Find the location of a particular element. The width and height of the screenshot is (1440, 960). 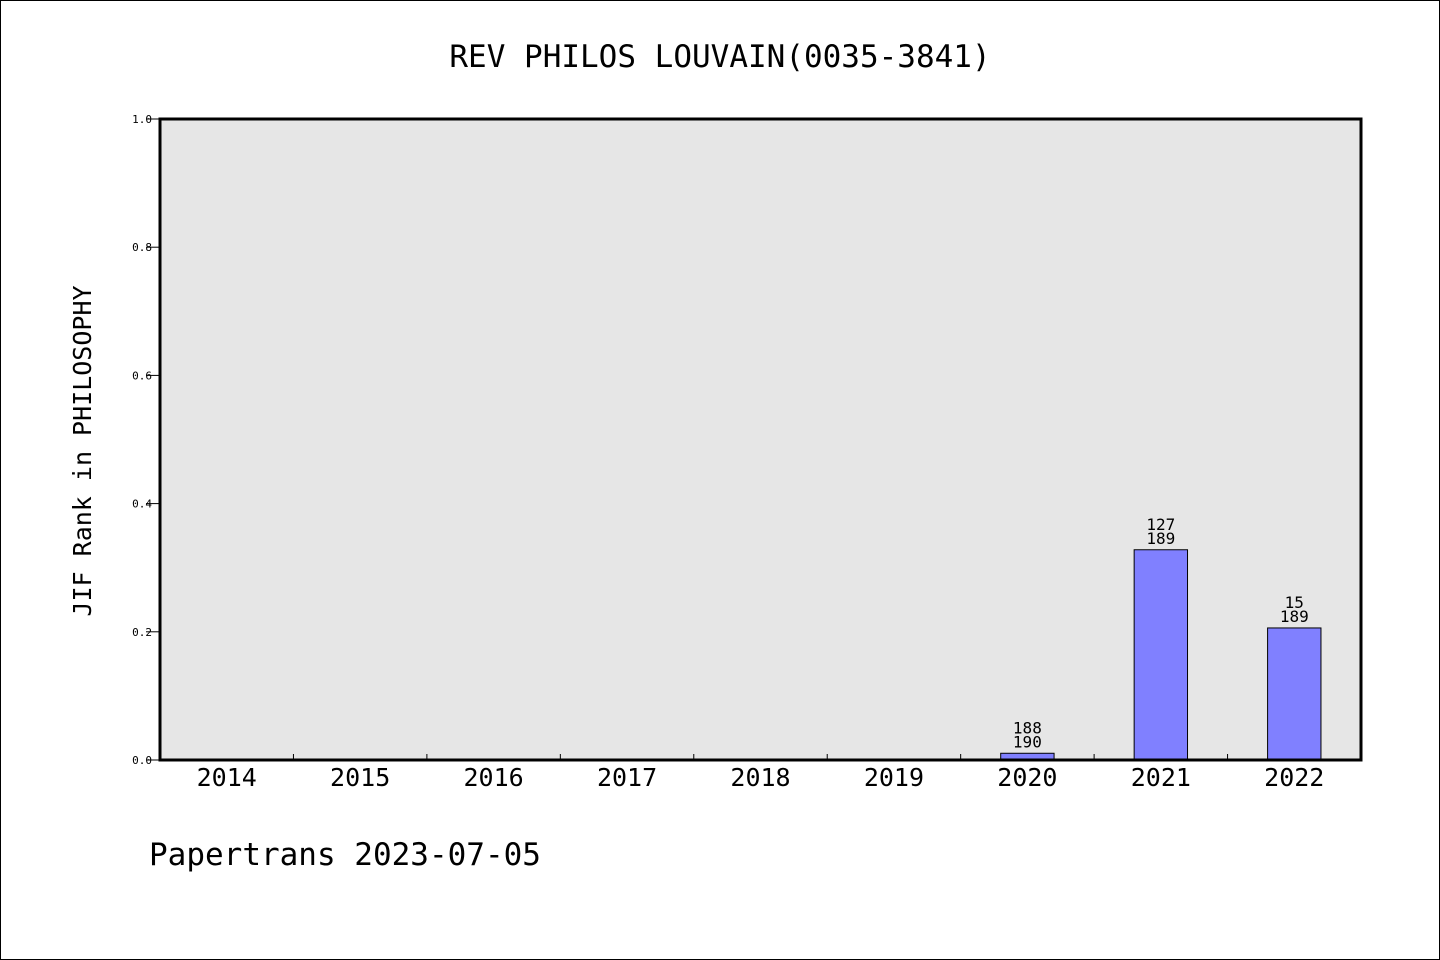

x-tick-label: 2019 is located at coordinates (894, 777).